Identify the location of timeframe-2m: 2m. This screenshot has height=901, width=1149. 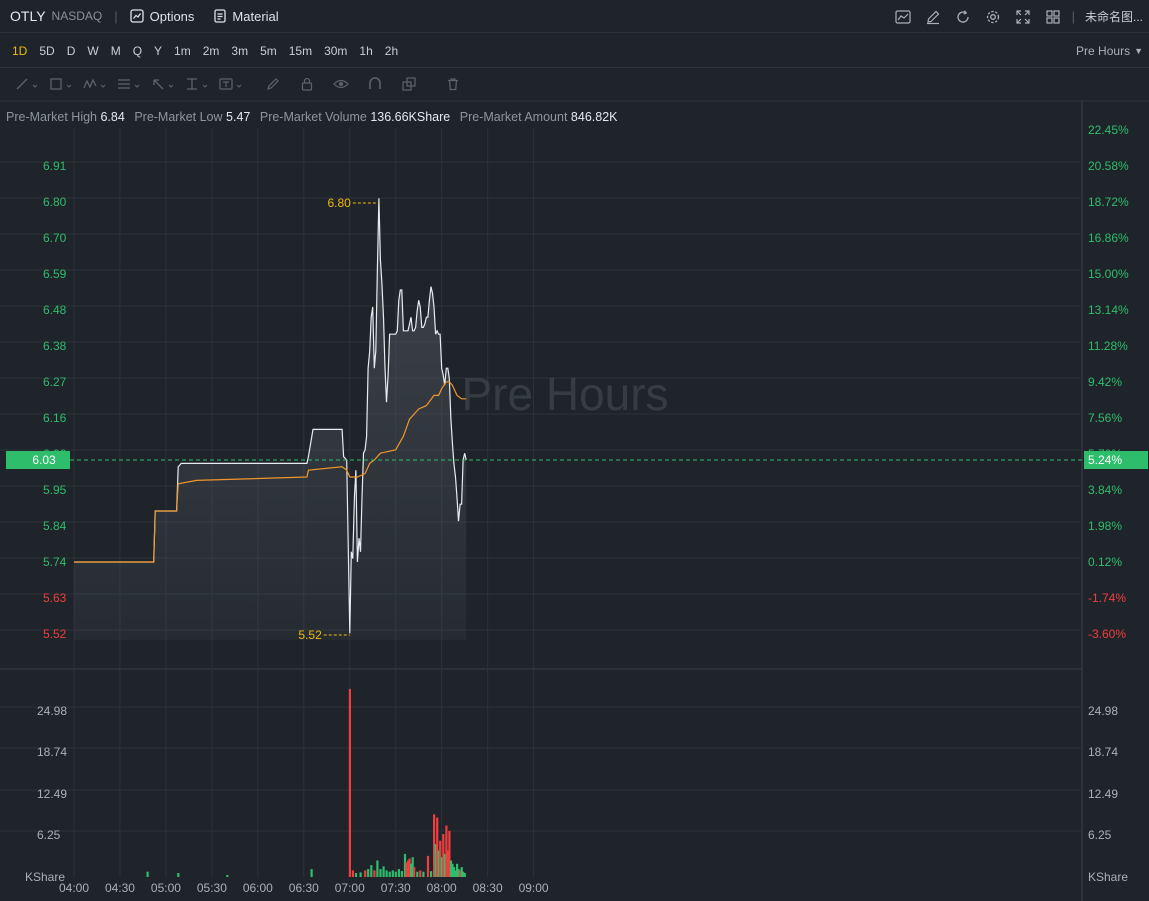
(211, 50).